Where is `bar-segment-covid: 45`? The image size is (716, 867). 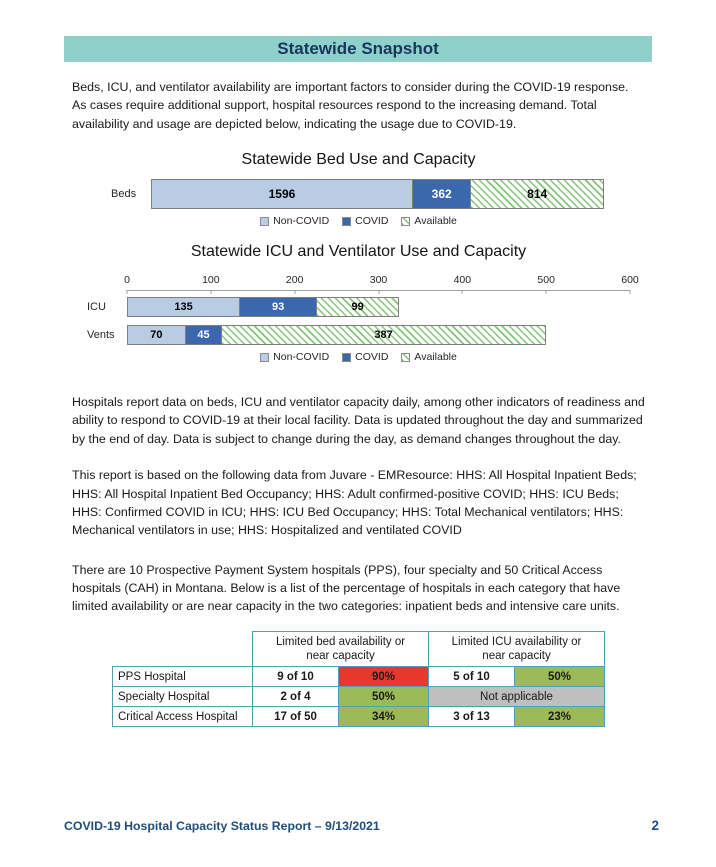
bar-segment-covid: 45 is located at coordinates (203, 335).